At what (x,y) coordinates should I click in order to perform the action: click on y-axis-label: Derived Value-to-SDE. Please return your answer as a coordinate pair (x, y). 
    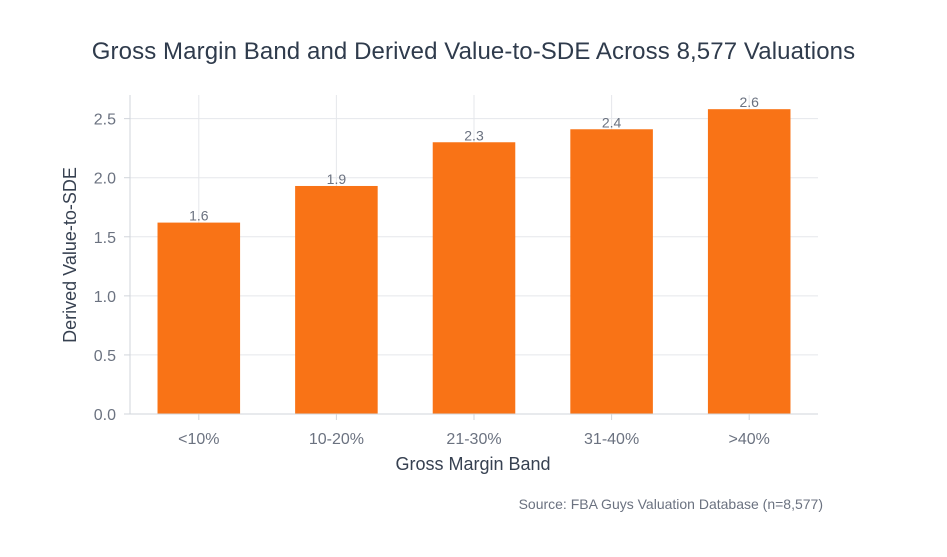
    Looking at the image, I should click on (70, 255).